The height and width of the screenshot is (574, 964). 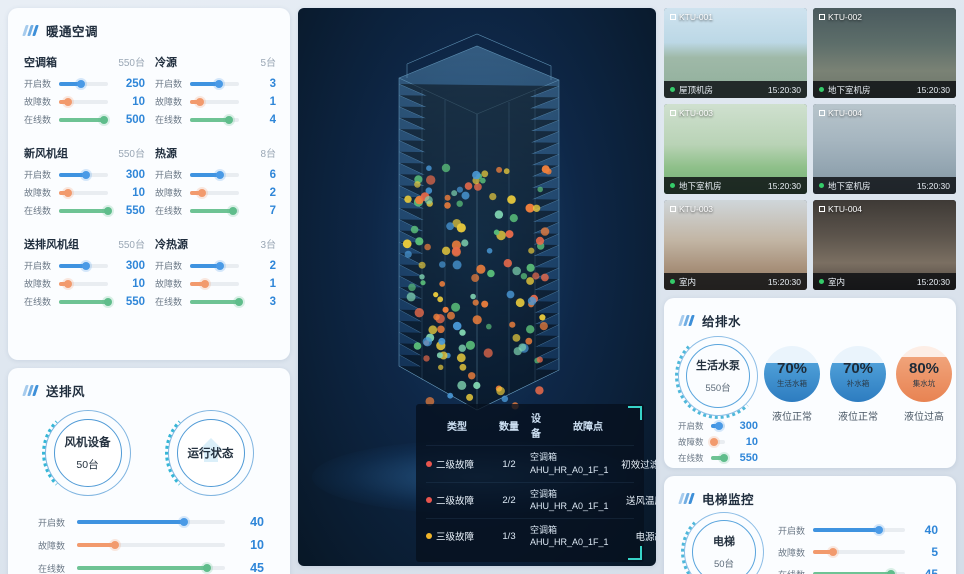 I want to click on slider-label: 开启数, so click(x=792, y=530).